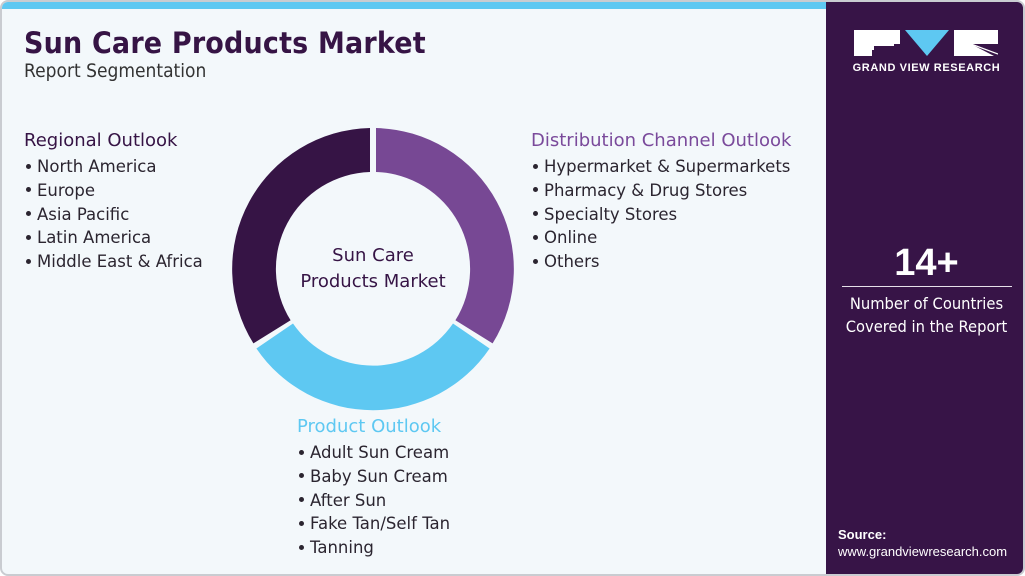 The height and width of the screenshot is (576, 1025). Describe the element at coordinates (113, 238) in the screenshot. I see `list-item: Latin America` at that location.